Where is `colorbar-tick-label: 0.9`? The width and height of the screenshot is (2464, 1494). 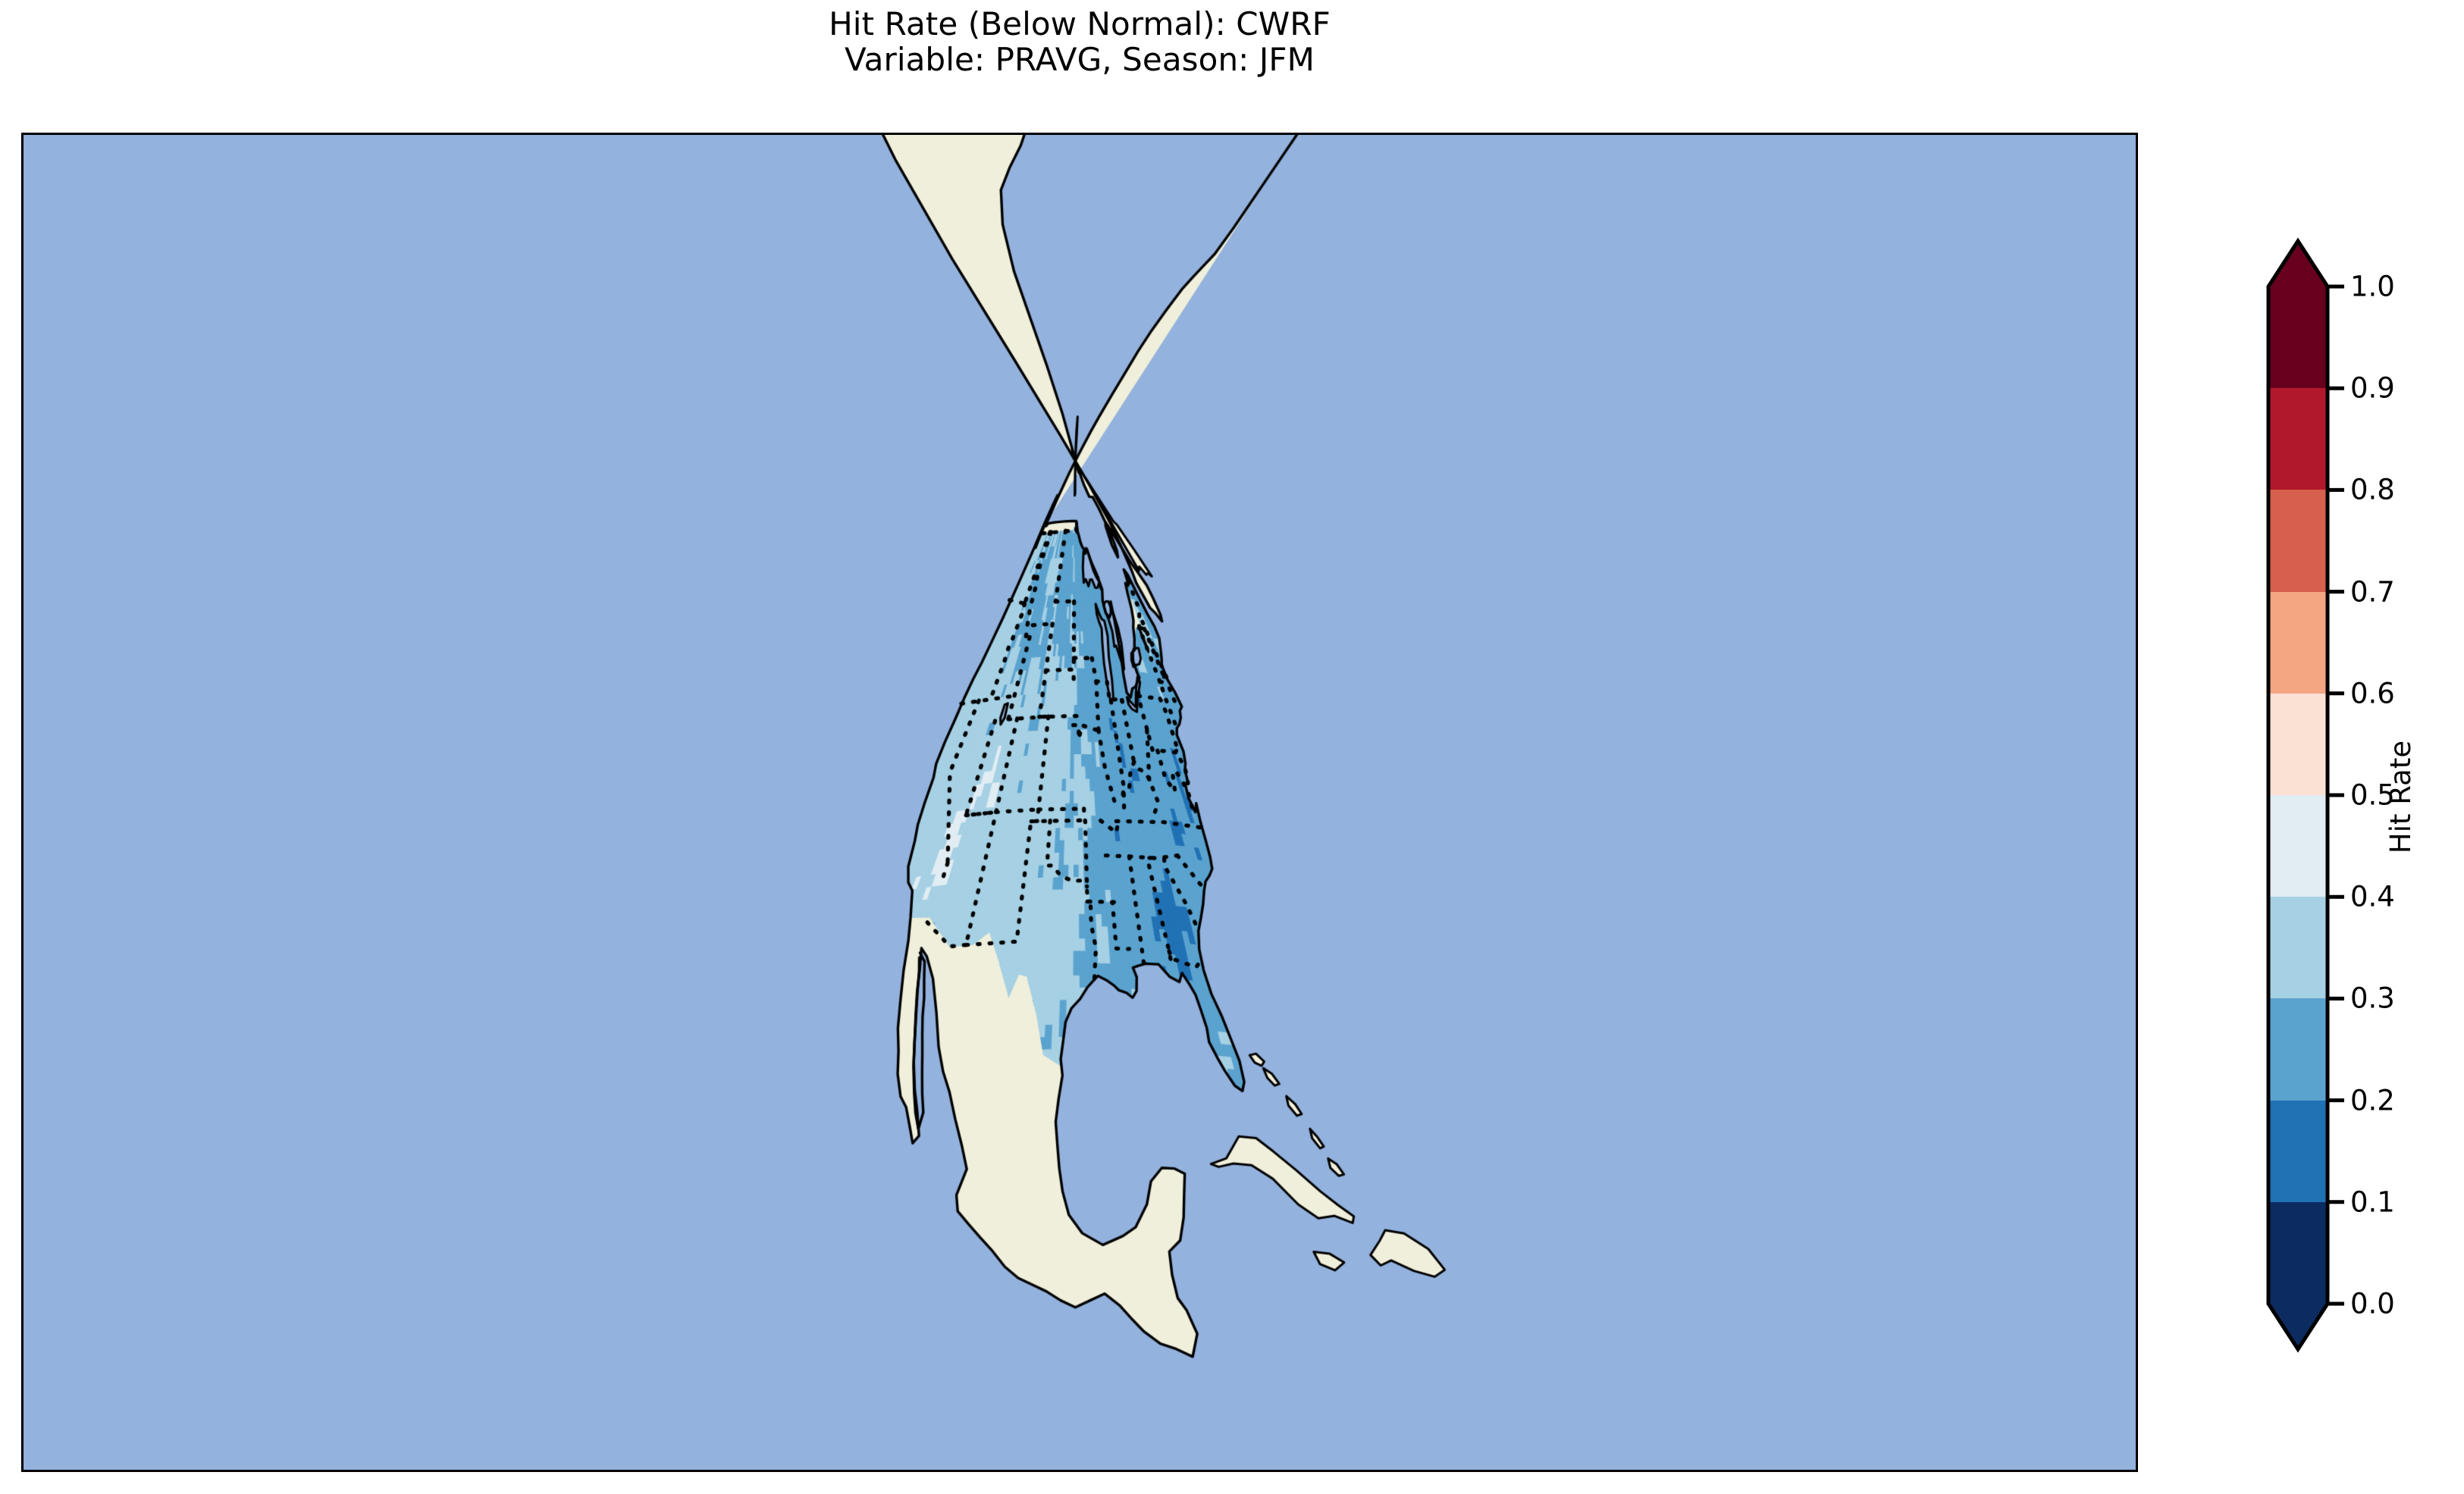
colorbar-tick-label: 0.9 is located at coordinates (2372, 388).